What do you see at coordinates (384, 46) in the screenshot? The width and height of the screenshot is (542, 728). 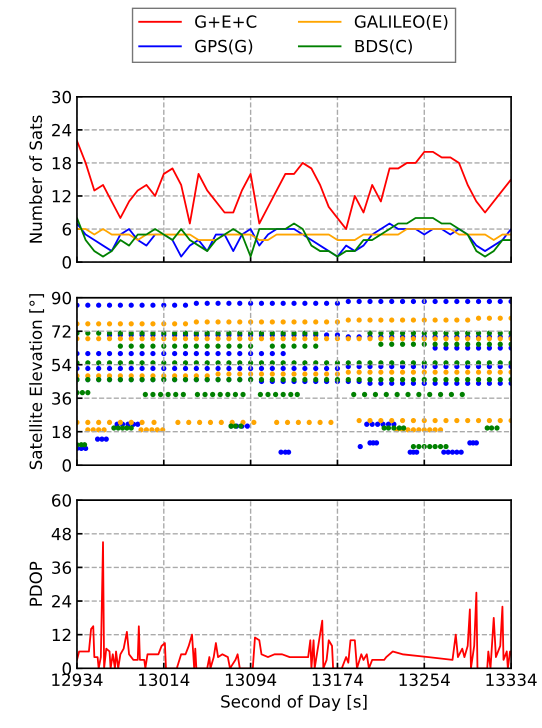 I see `legend-label: BDS(C)` at bounding box center [384, 46].